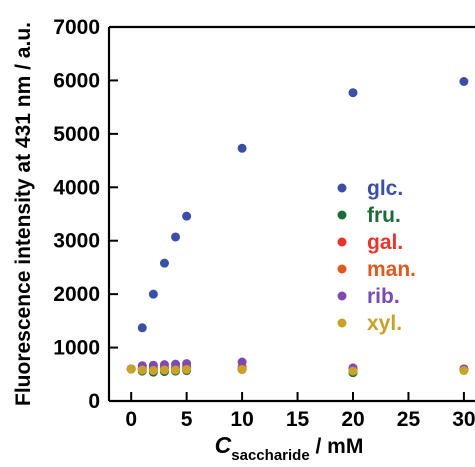  What do you see at coordinates (383, 296) in the screenshot?
I see `legend-label-rib: rib.` at bounding box center [383, 296].